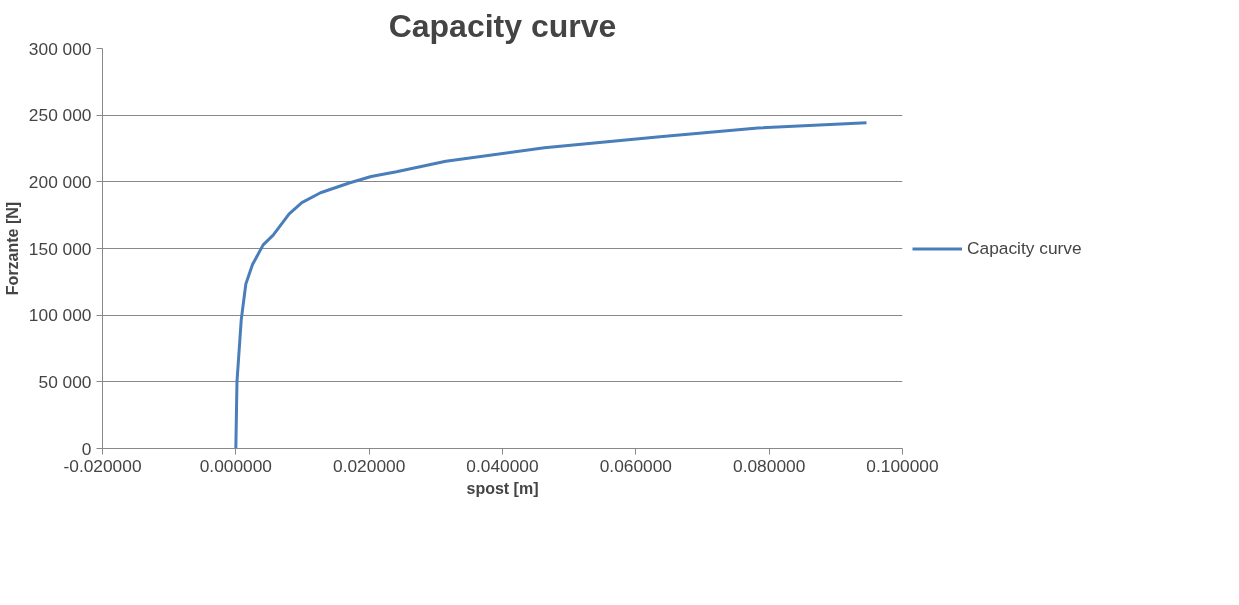 The width and height of the screenshot is (1239, 605). Describe the element at coordinates (502, 488) in the screenshot. I see `x-axis-title: spost [m]` at that location.